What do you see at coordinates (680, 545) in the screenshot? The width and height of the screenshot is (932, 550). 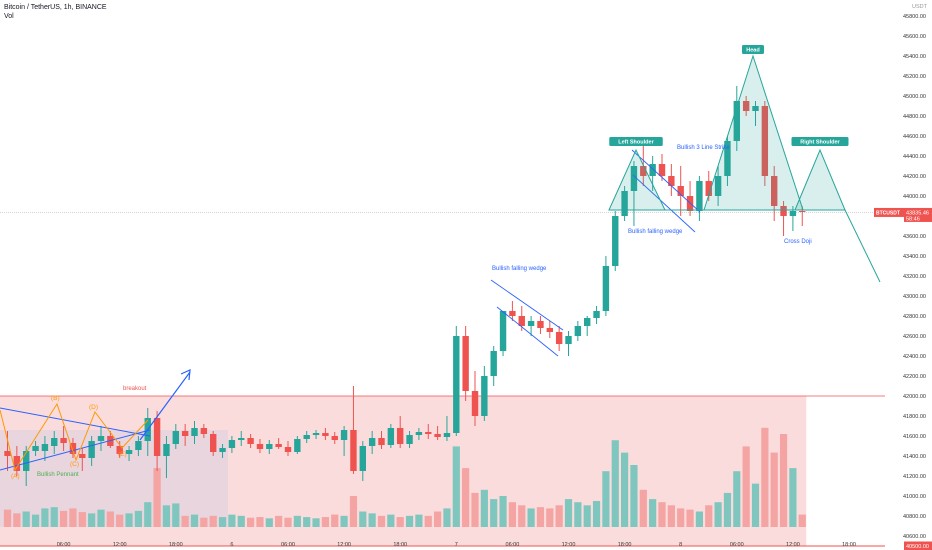 I see `x-tick-label: 8` at bounding box center [680, 545].